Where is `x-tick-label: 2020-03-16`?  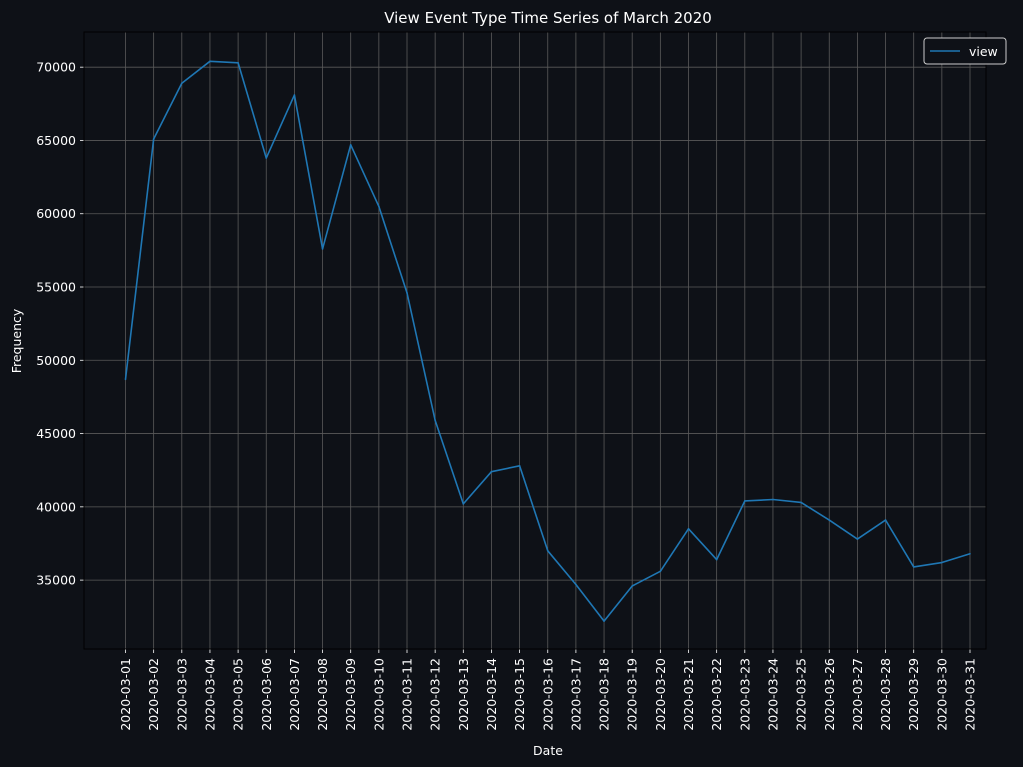 x-tick-label: 2020-03-16 is located at coordinates (547, 694).